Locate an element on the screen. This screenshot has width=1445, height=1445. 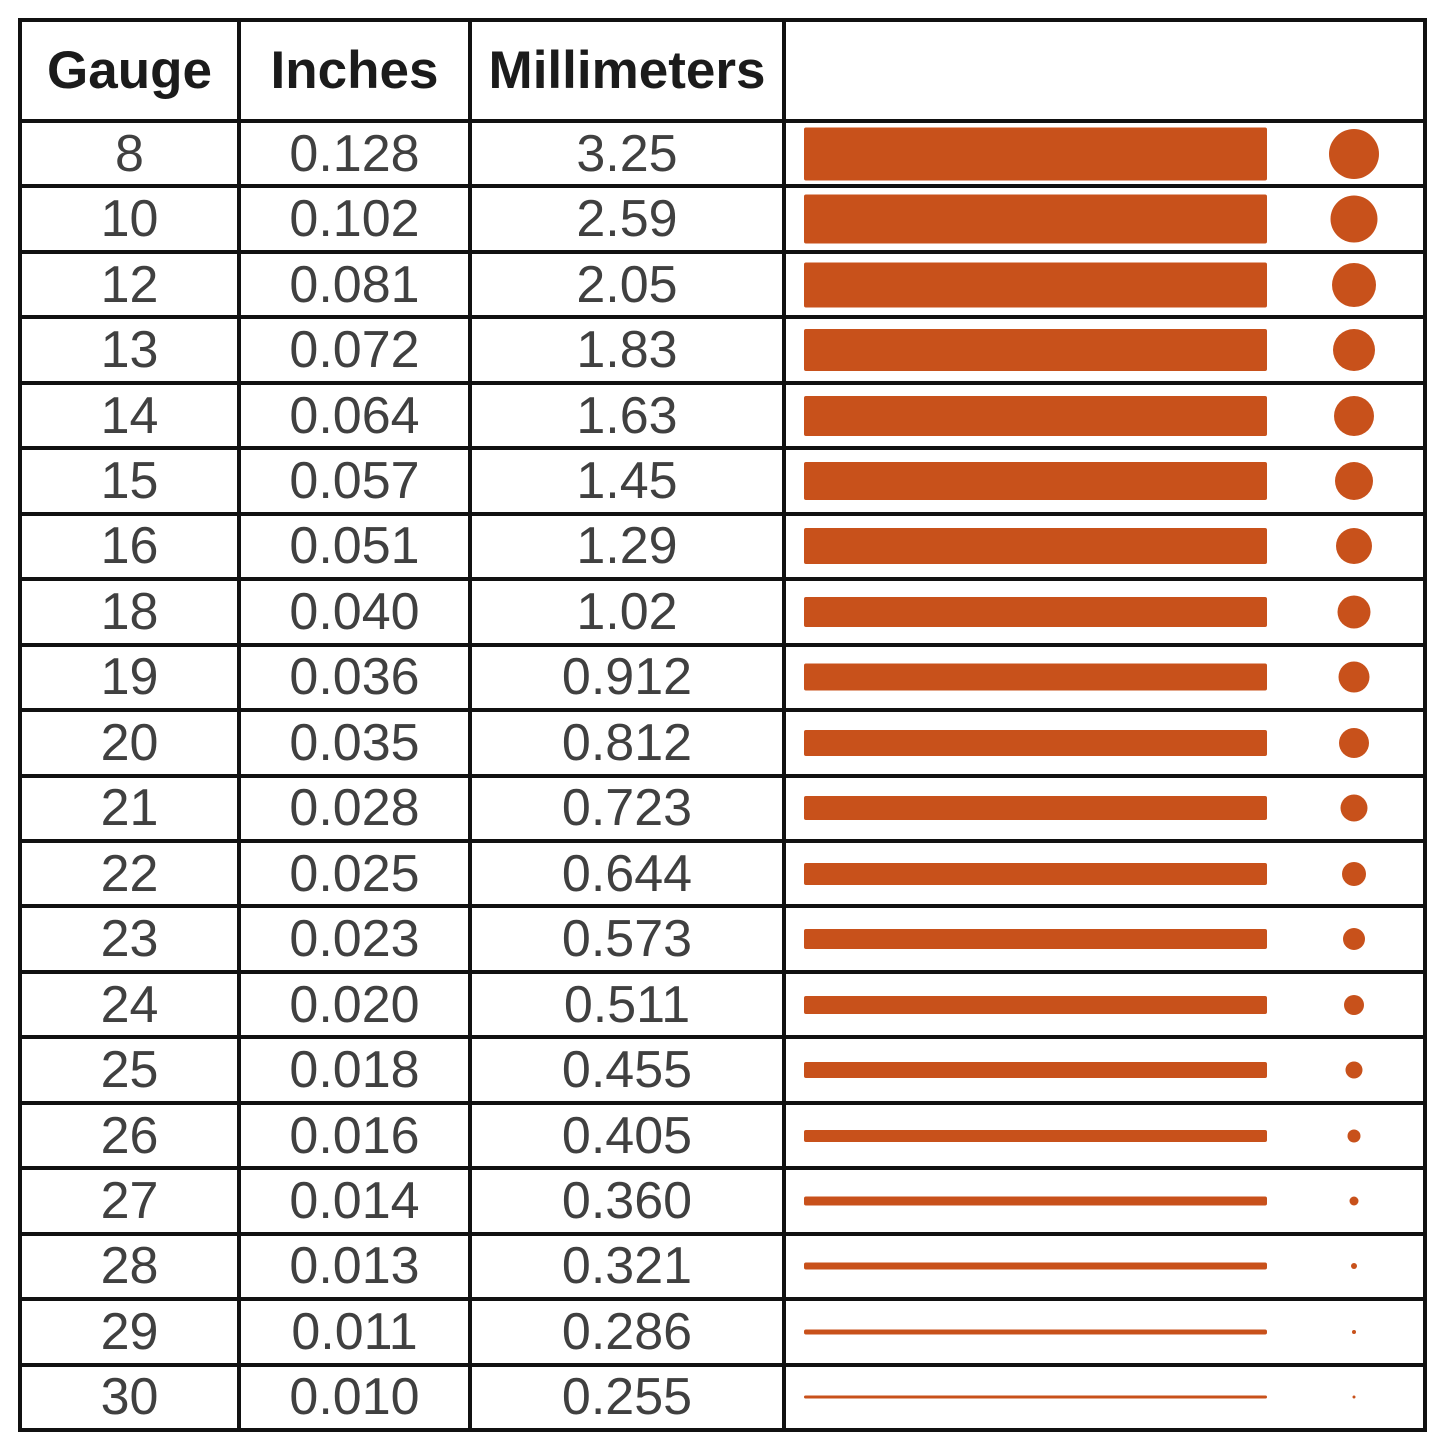
millimeters-cell: 0.255 is located at coordinates (629, 1397).